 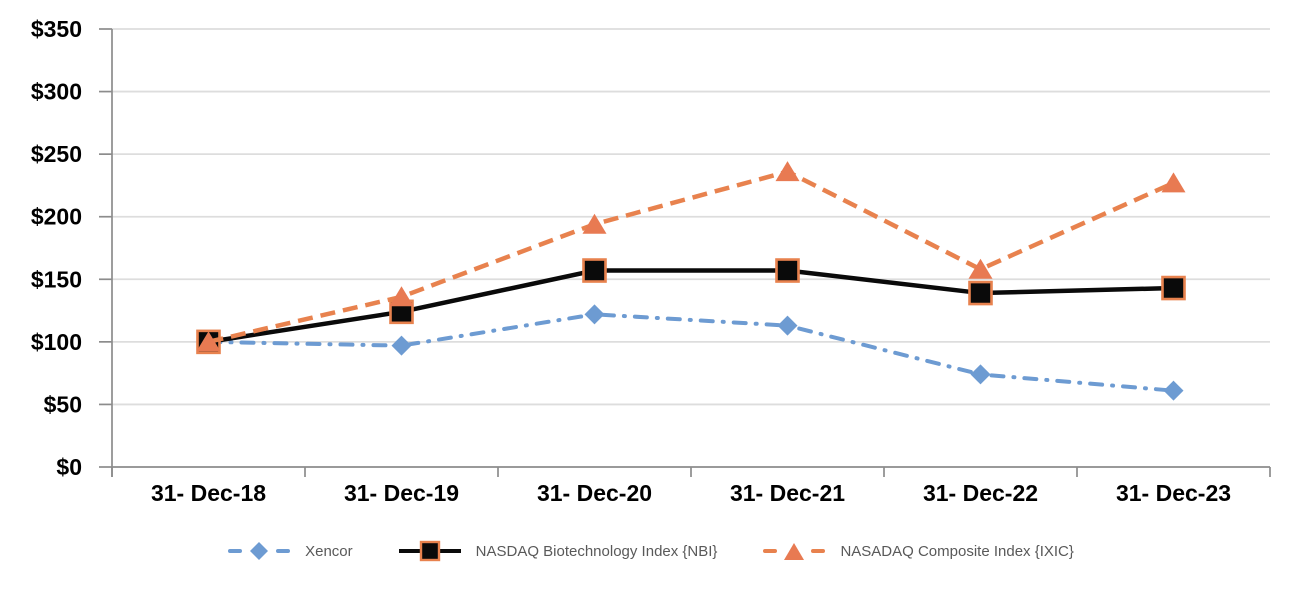 I want to click on x-tick-label: 31- Dec-21, so click(x=787, y=493).